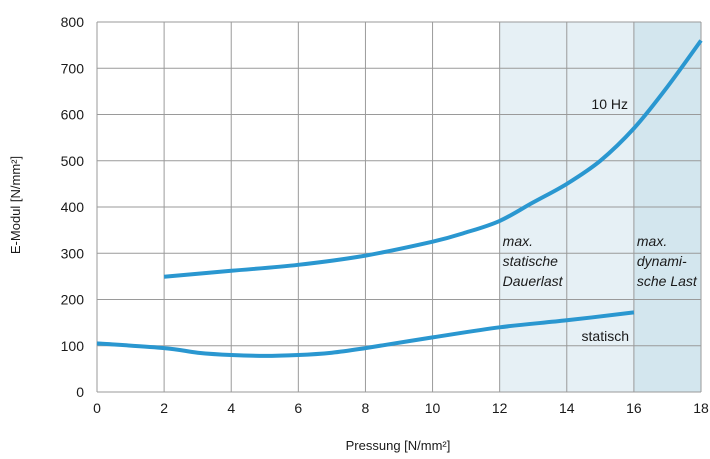 This screenshot has width=710, height=459. I want to click on series-label-1: statisch, so click(605, 336).